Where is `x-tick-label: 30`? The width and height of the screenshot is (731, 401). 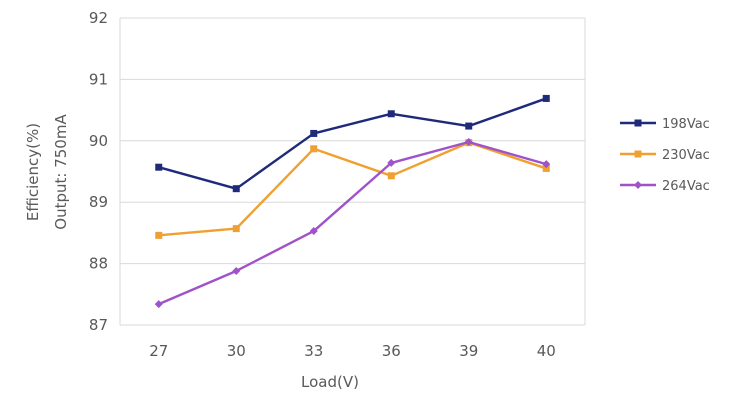 x-tick-label: 30 is located at coordinates (236, 351).